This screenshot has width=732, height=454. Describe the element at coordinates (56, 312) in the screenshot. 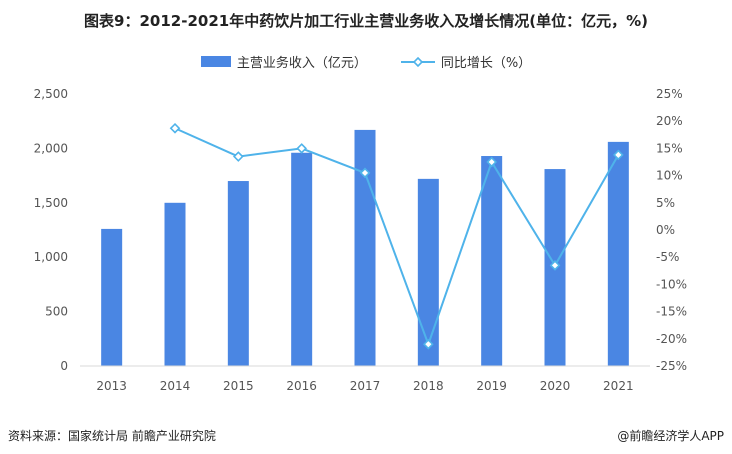

I see `left-tick-label: 500` at that location.